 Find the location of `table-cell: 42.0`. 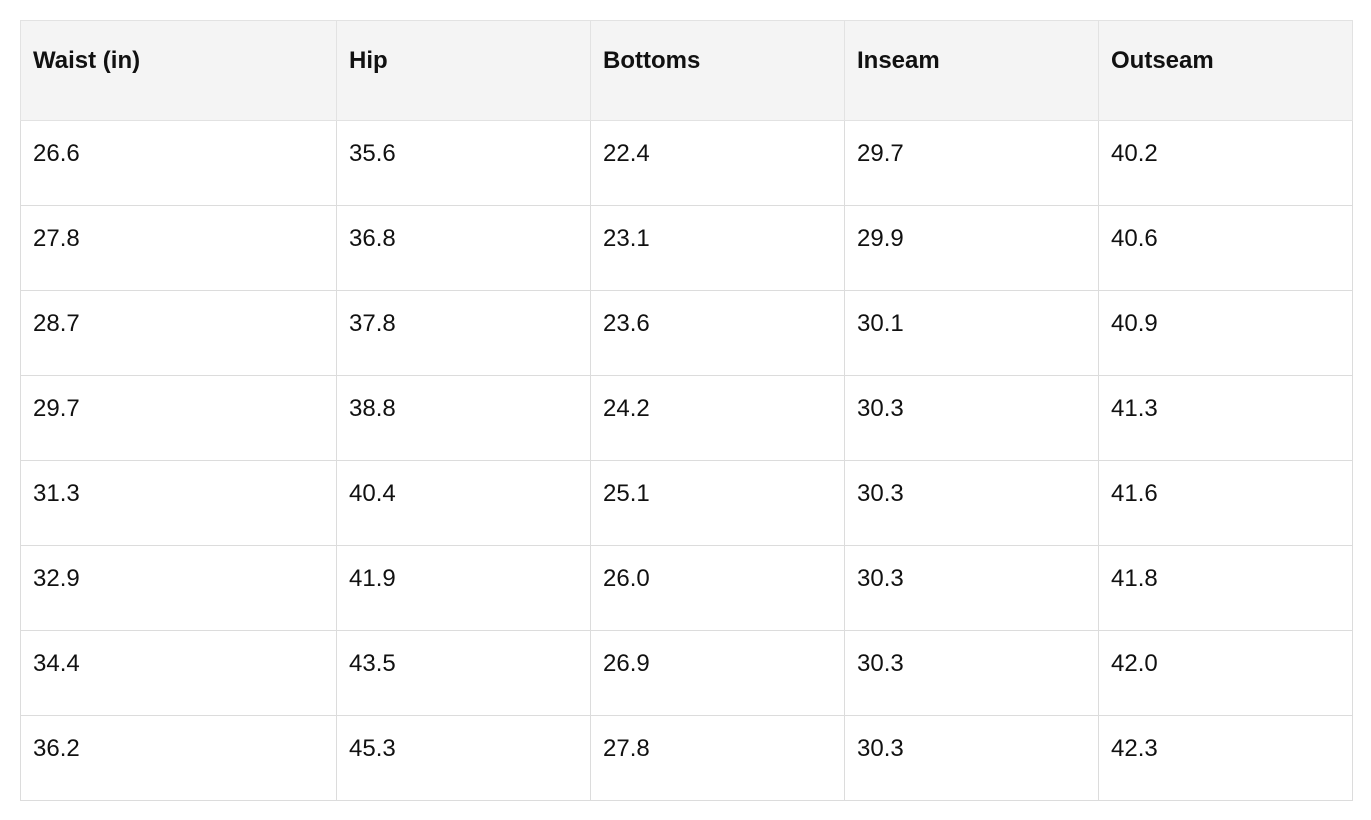

table-cell: 42.0 is located at coordinates (1225, 673).